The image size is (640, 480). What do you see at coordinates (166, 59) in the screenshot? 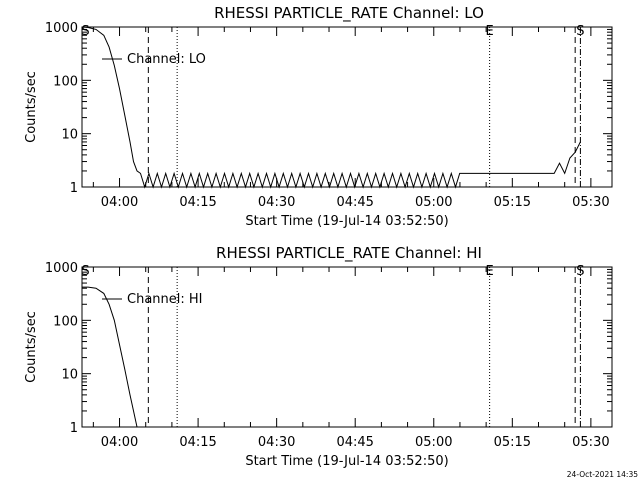
I see `panel1-legend: Channel: LO` at bounding box center [166, 59].